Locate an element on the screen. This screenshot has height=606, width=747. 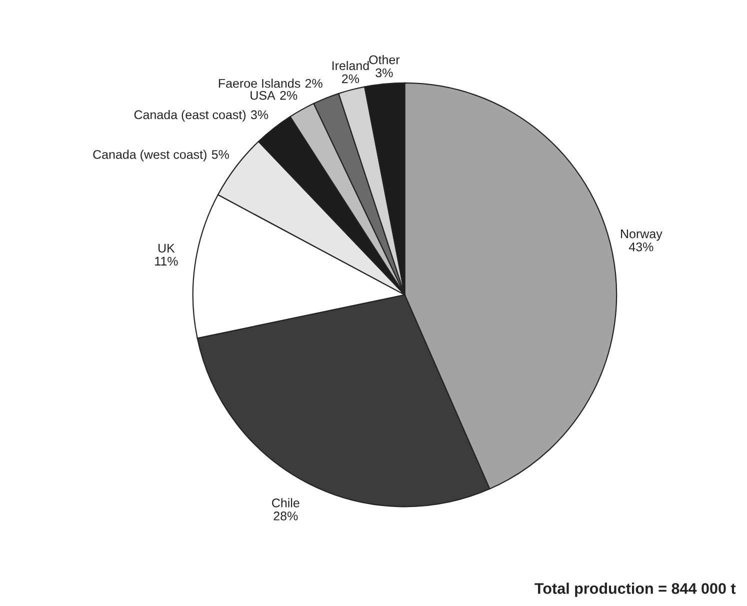
data-label: 11% is located at coordinates (166, 261).